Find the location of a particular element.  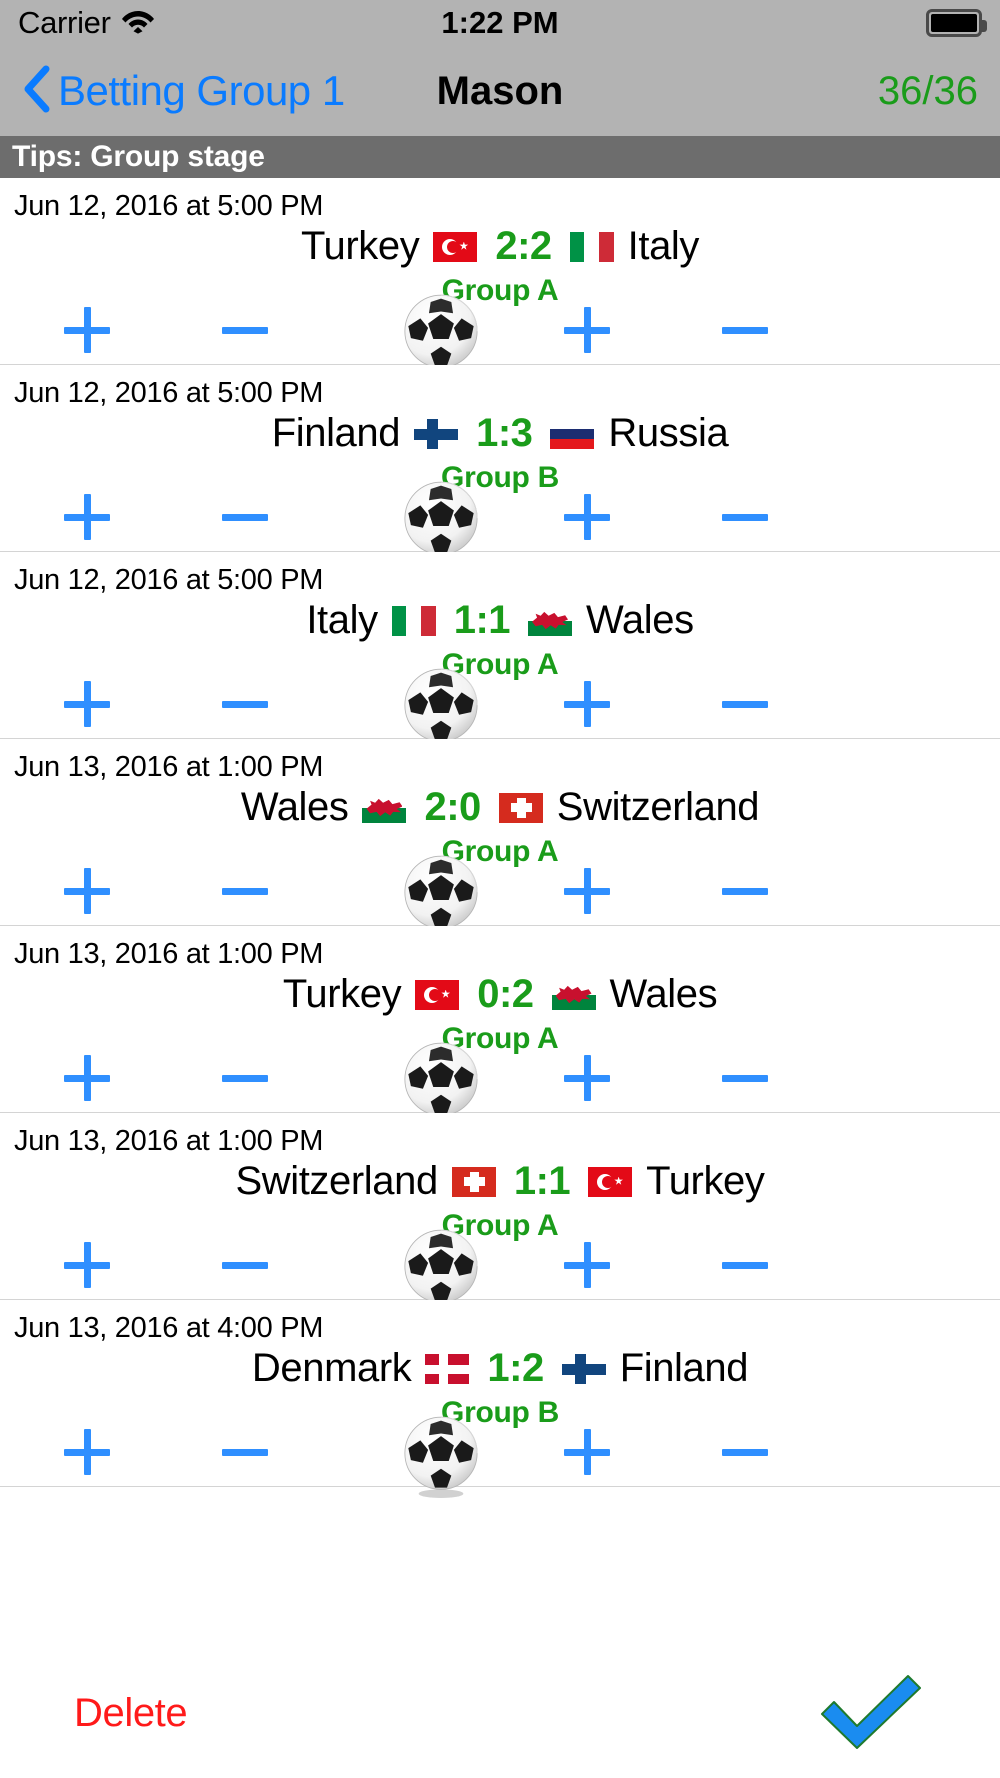

status-bar-right is located at coordinates (956, 23).